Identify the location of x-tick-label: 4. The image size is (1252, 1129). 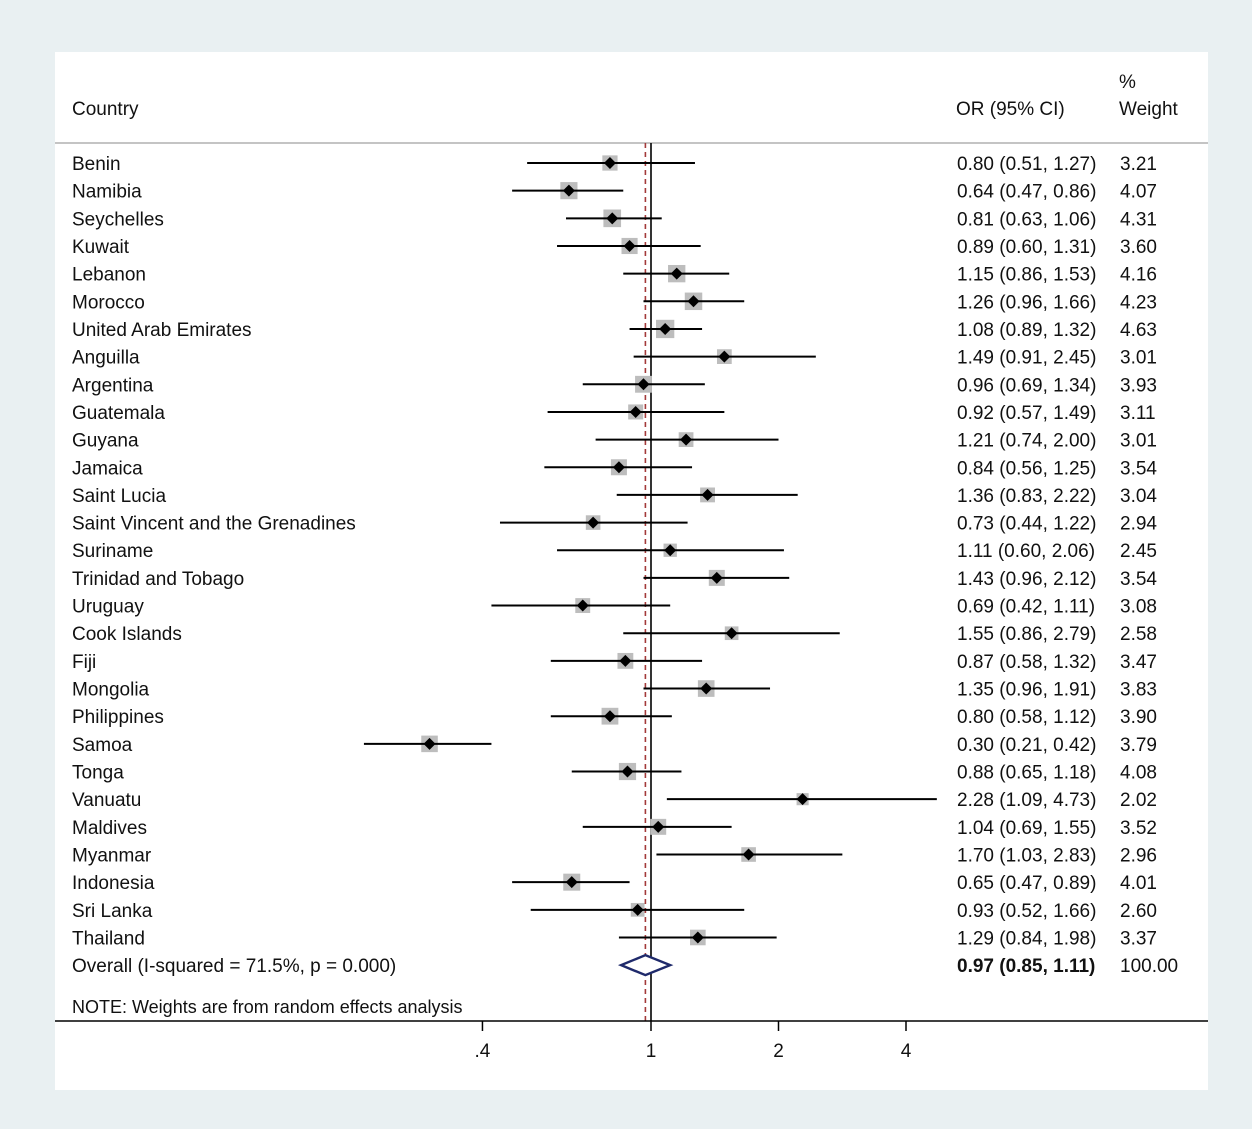
(906, 1051).